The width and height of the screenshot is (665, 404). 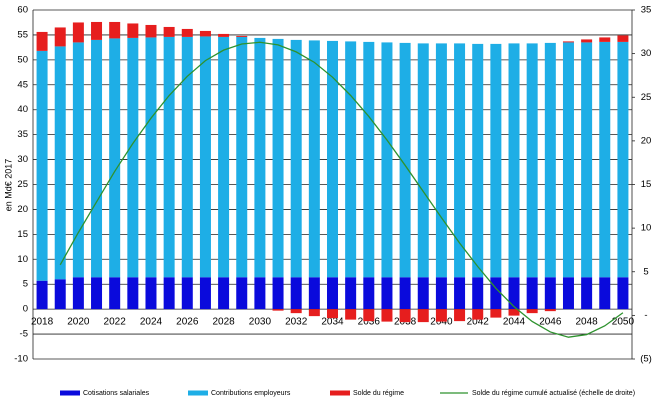 I want to click on x-tick-label: 2022, so click(x=115, y=322).